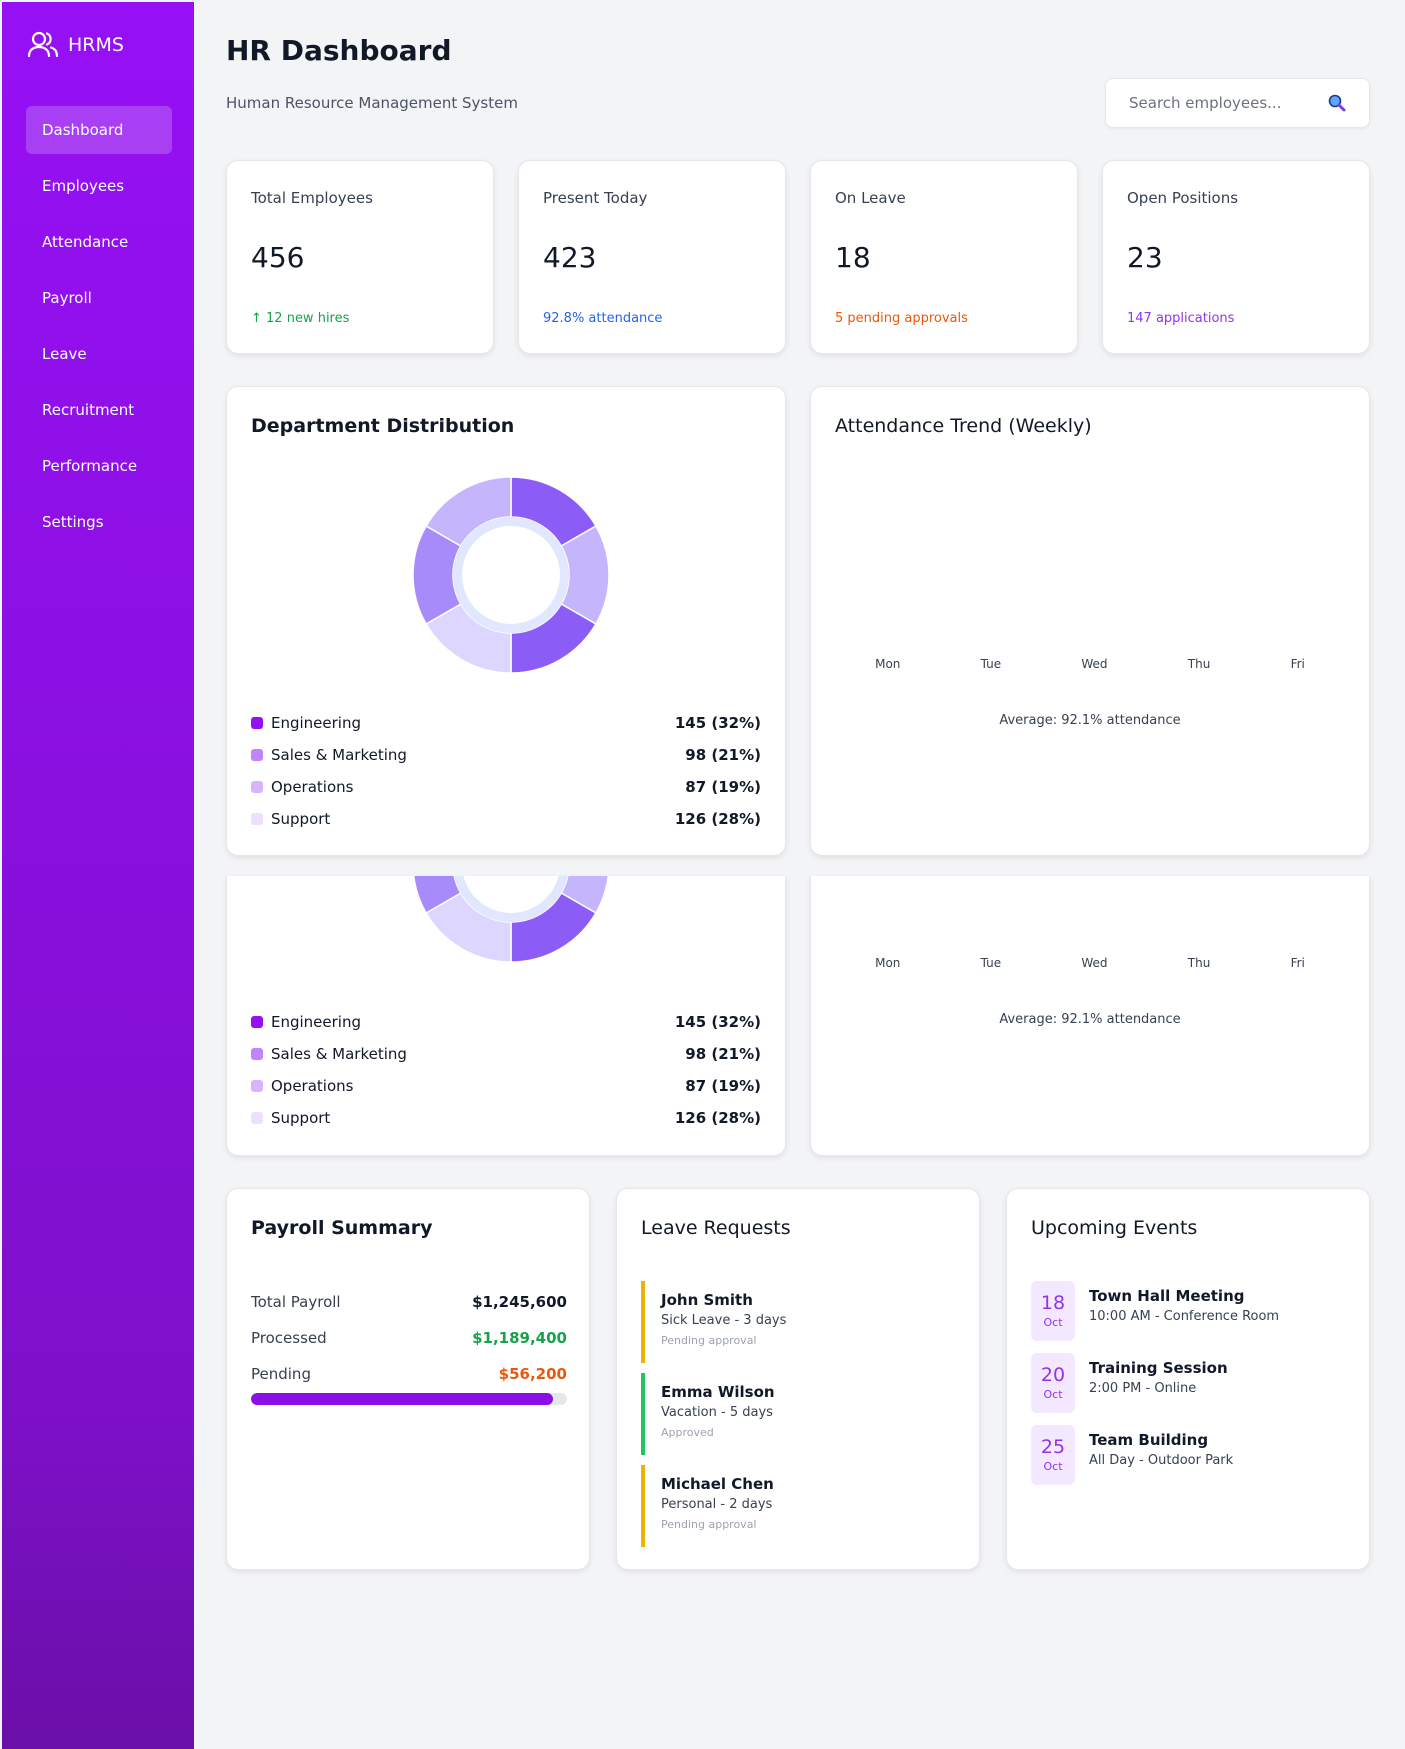 The width and height of the screenshot is (1405, 1749). I want to click on sidebar-item-employees: Employees, so click(83, 186).